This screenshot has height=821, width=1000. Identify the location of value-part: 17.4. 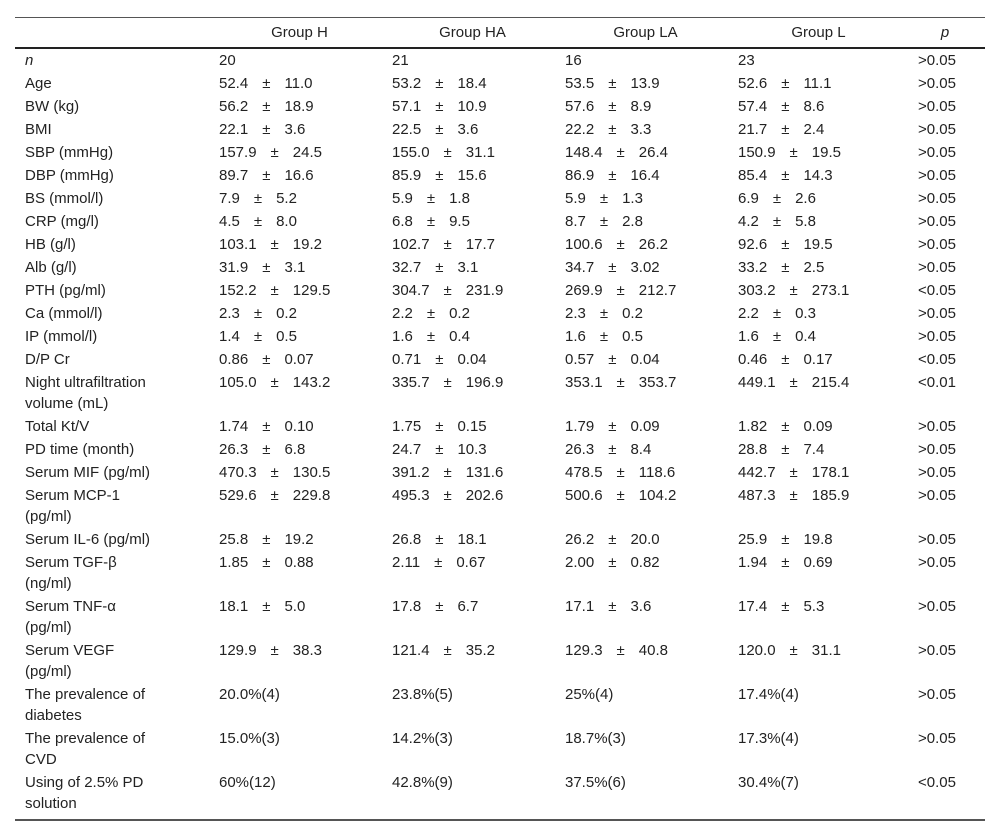
(753, 606).